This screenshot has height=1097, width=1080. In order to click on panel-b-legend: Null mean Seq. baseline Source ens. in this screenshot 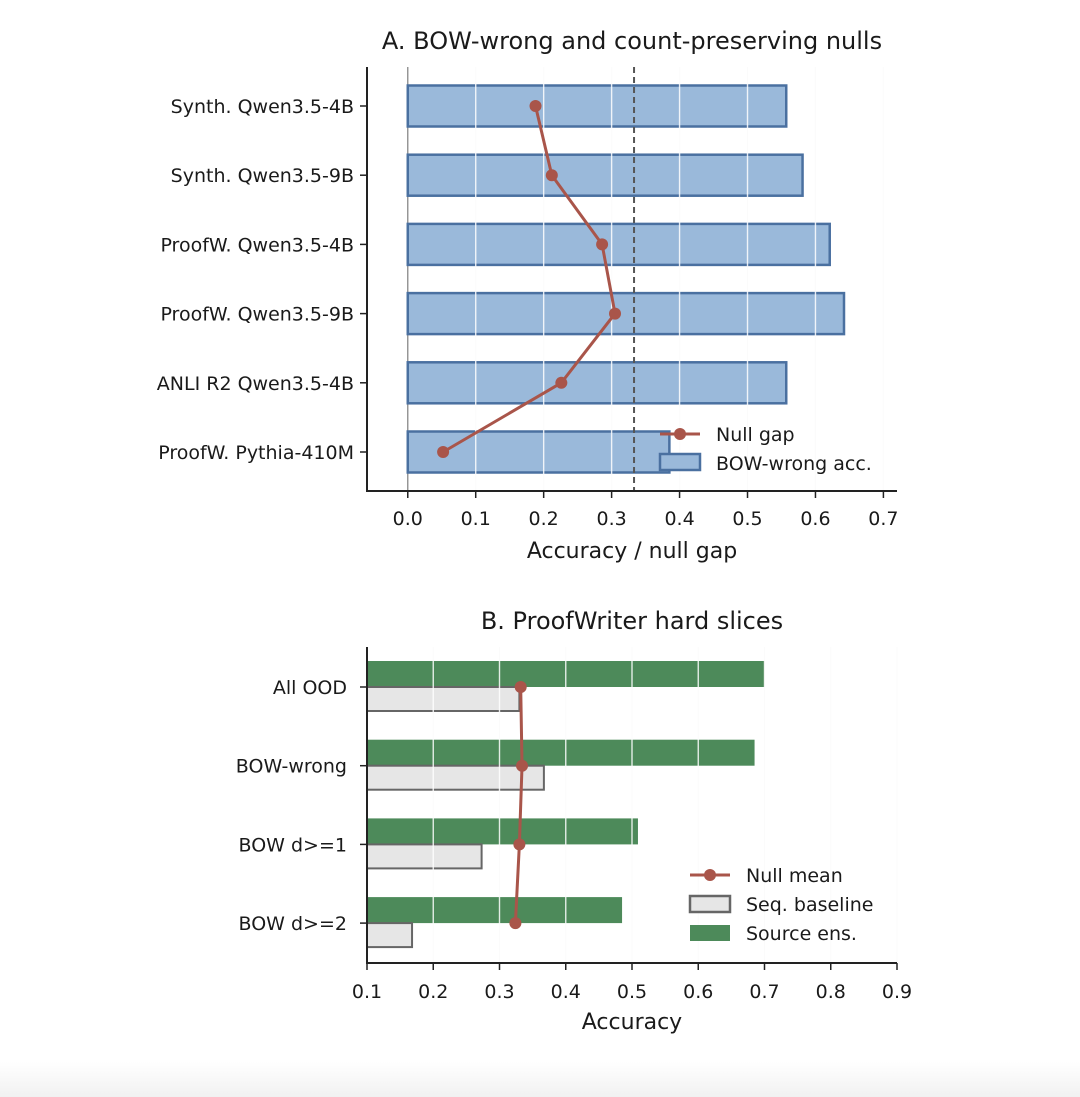, I will do `click(780, 905)`.